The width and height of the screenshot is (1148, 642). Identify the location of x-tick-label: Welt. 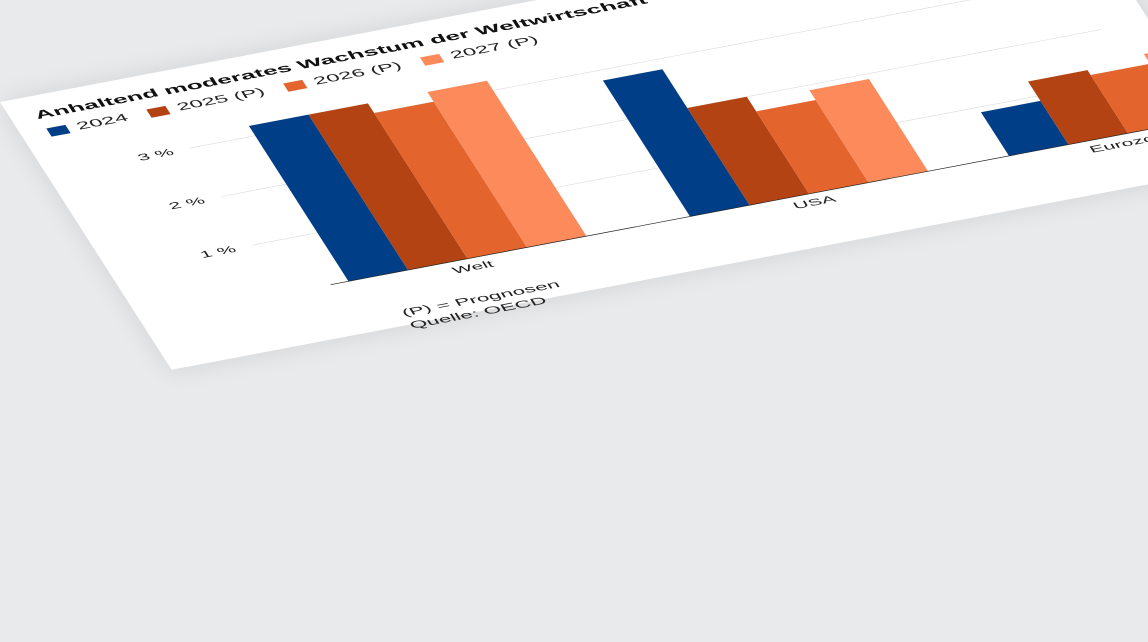
(473, 267).